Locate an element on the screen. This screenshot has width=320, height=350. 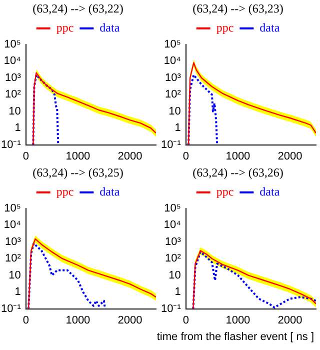
chart-title: (63,24) --> (63,22) is located at coordinates (78, 8).